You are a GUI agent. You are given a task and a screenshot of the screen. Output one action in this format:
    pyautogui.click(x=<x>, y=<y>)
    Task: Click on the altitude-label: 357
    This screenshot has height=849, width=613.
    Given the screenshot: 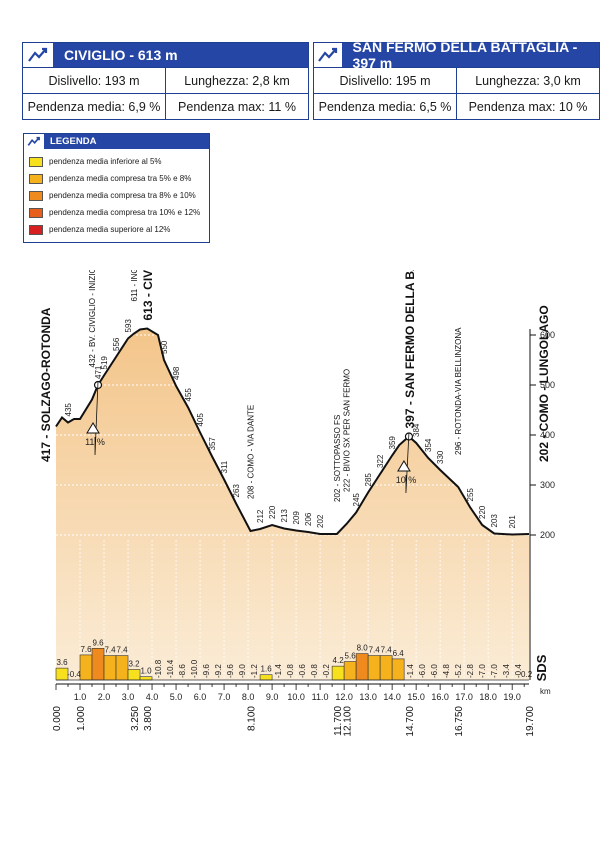 What is the action you would take?
    pyautogui.click(x=212, y=444)
    